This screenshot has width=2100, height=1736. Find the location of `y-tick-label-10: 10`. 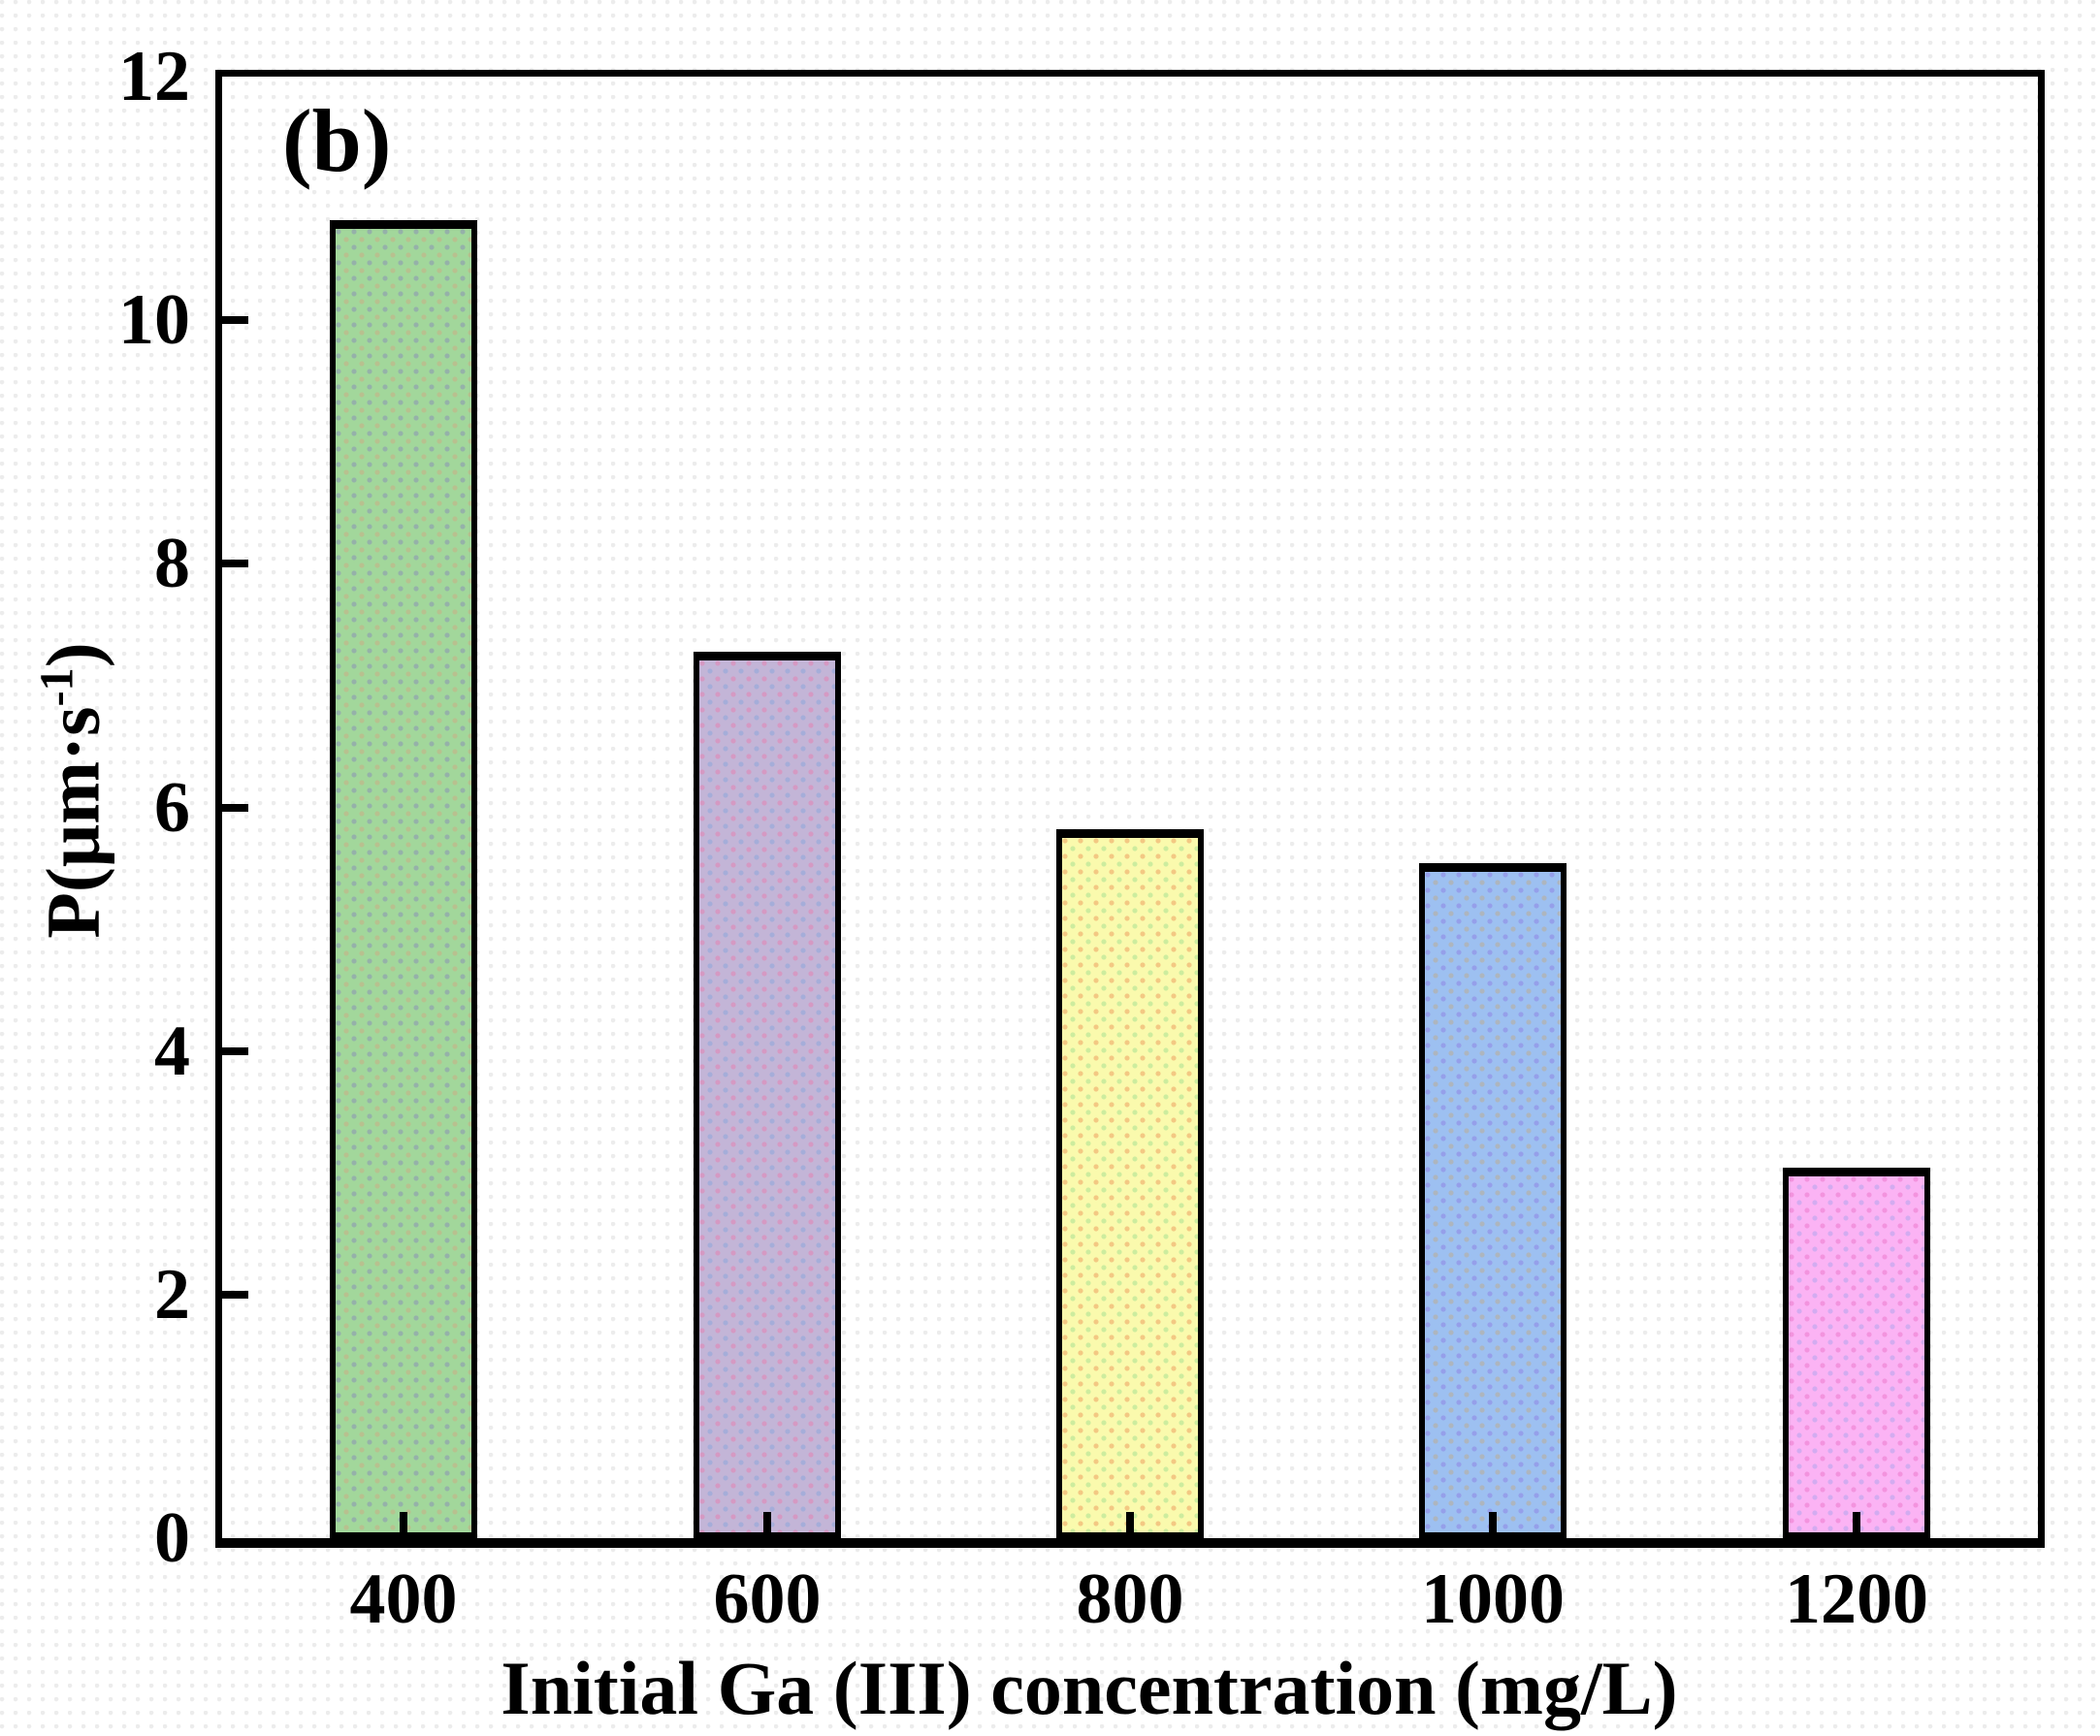

y-tick-label-10: 10 is located at coordinates (154, 320).